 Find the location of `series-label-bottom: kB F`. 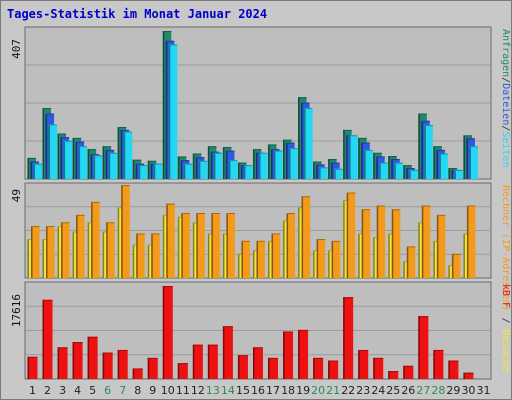

series-label-bottom: kB F is located at coordinates (505, 296).